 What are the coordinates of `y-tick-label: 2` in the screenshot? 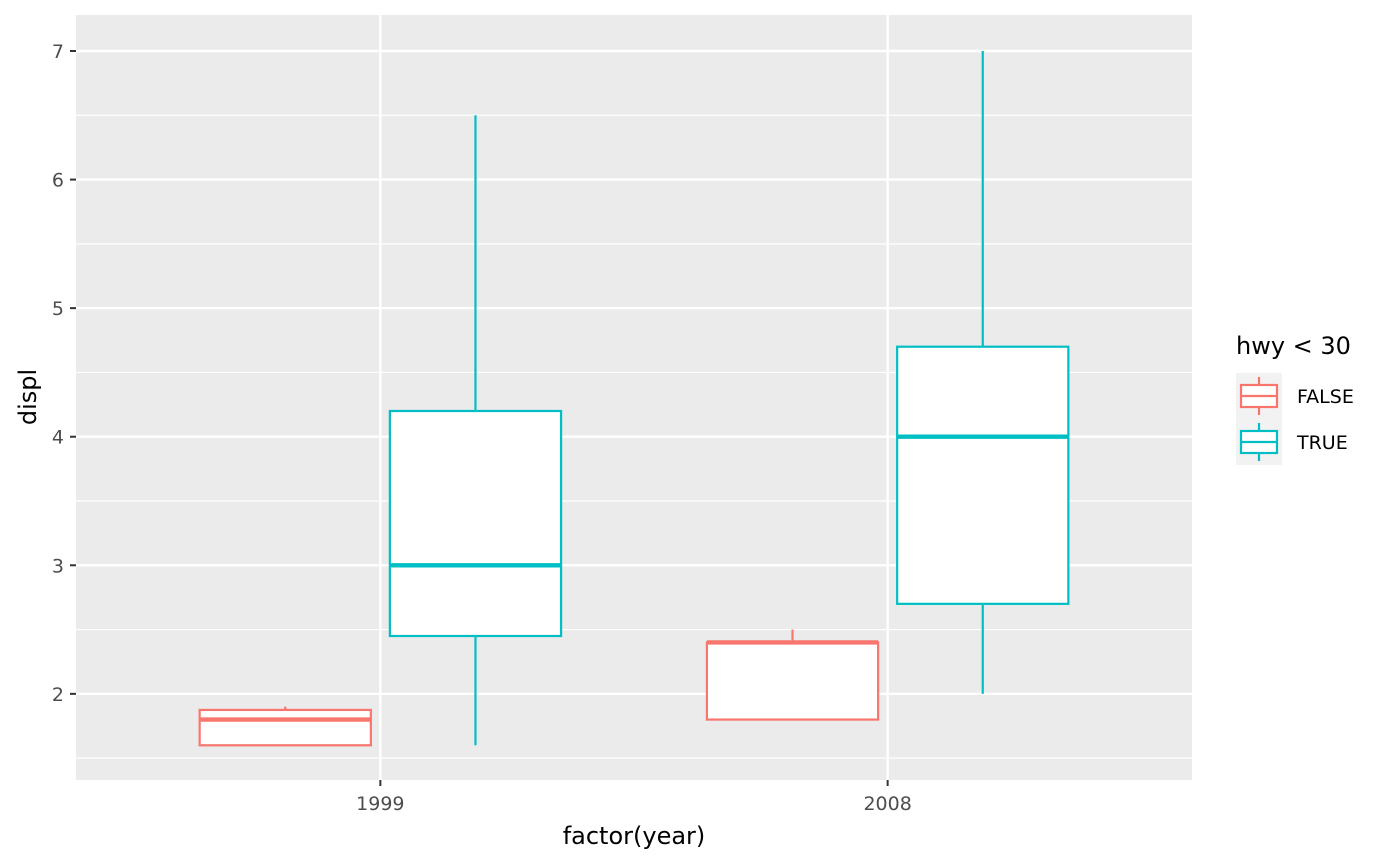 It's located at (58, 695).